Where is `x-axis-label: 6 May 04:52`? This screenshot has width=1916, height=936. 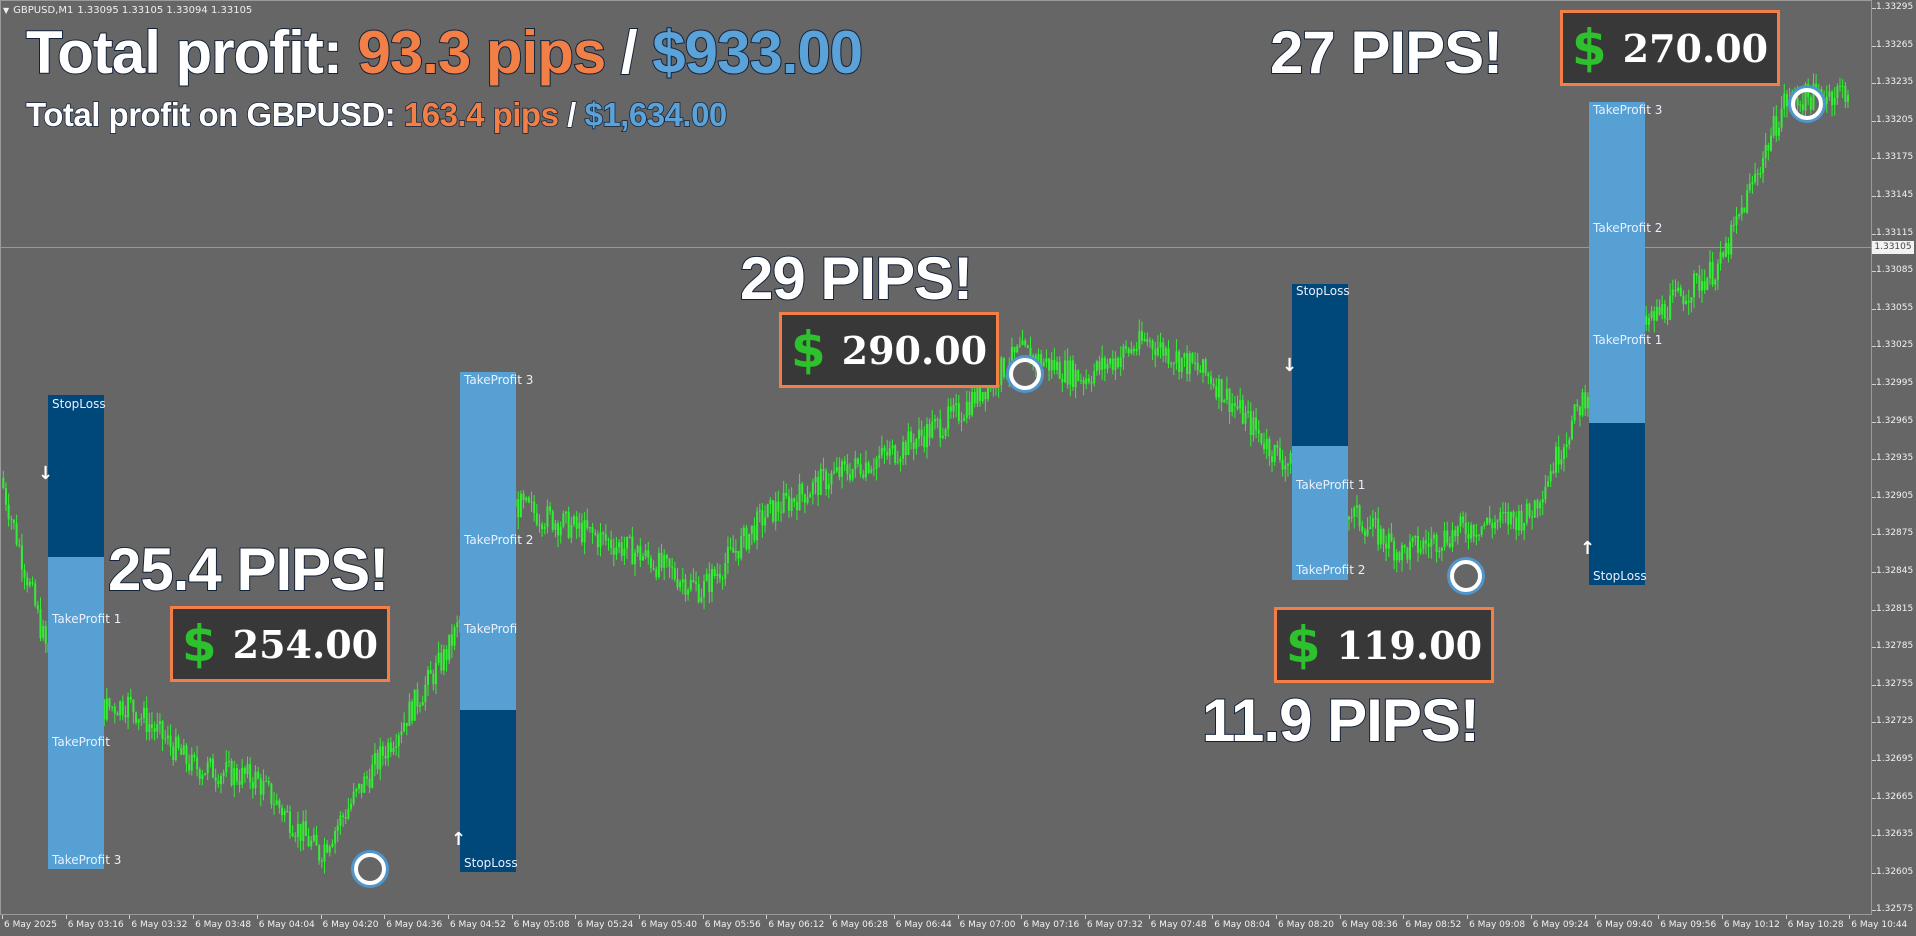
x-axis-label: 6 May 04:52 is located at coordinates (477, 925).